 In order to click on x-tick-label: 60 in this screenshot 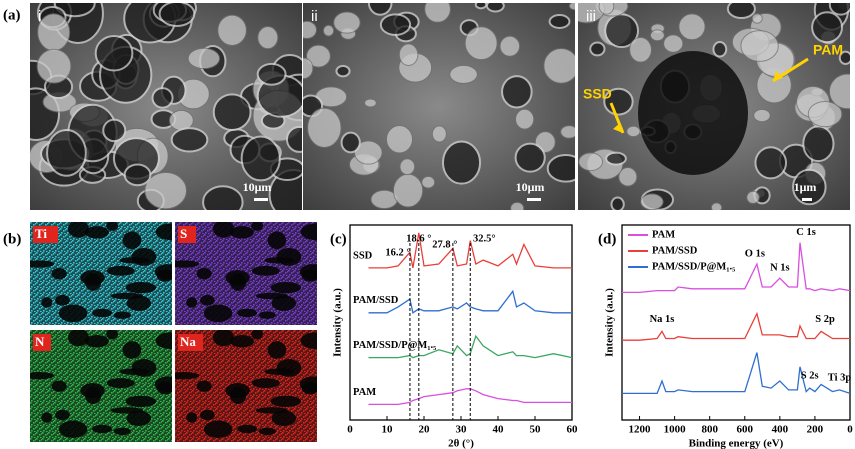, I will do `click(573, 430)`.